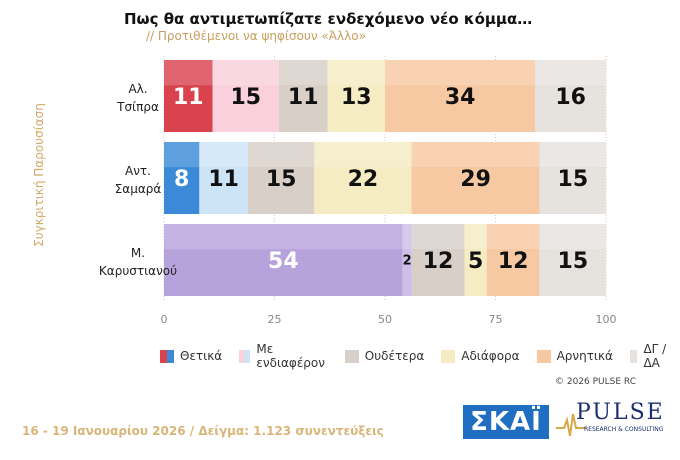 The image size is (680, 460). I want to click on legend-label: Αρνητικά, so click(584, 356).